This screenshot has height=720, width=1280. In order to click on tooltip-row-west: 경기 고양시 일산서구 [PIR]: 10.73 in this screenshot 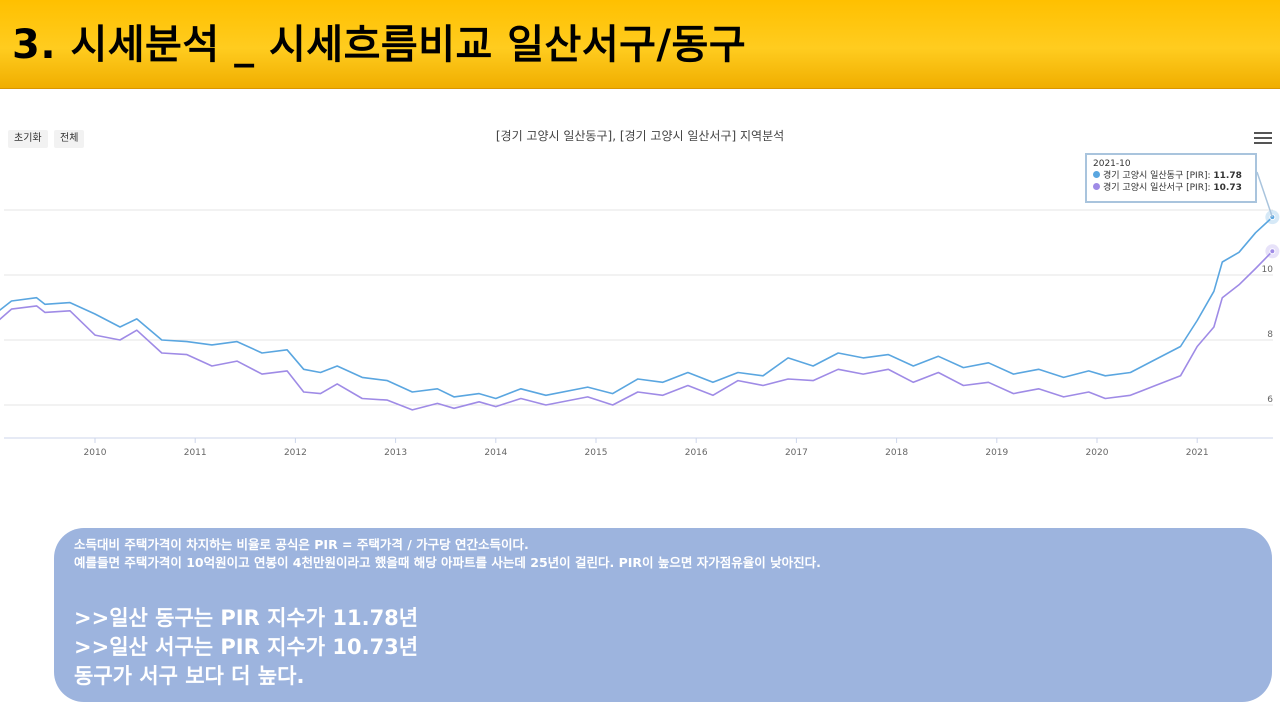, I will do `click(1171, 188)`.